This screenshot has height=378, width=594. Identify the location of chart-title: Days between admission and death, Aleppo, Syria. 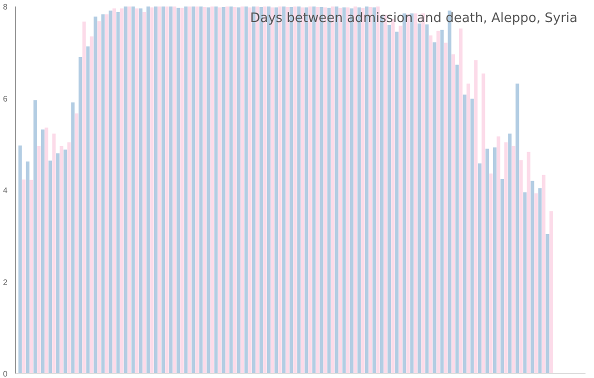
(414, 18).